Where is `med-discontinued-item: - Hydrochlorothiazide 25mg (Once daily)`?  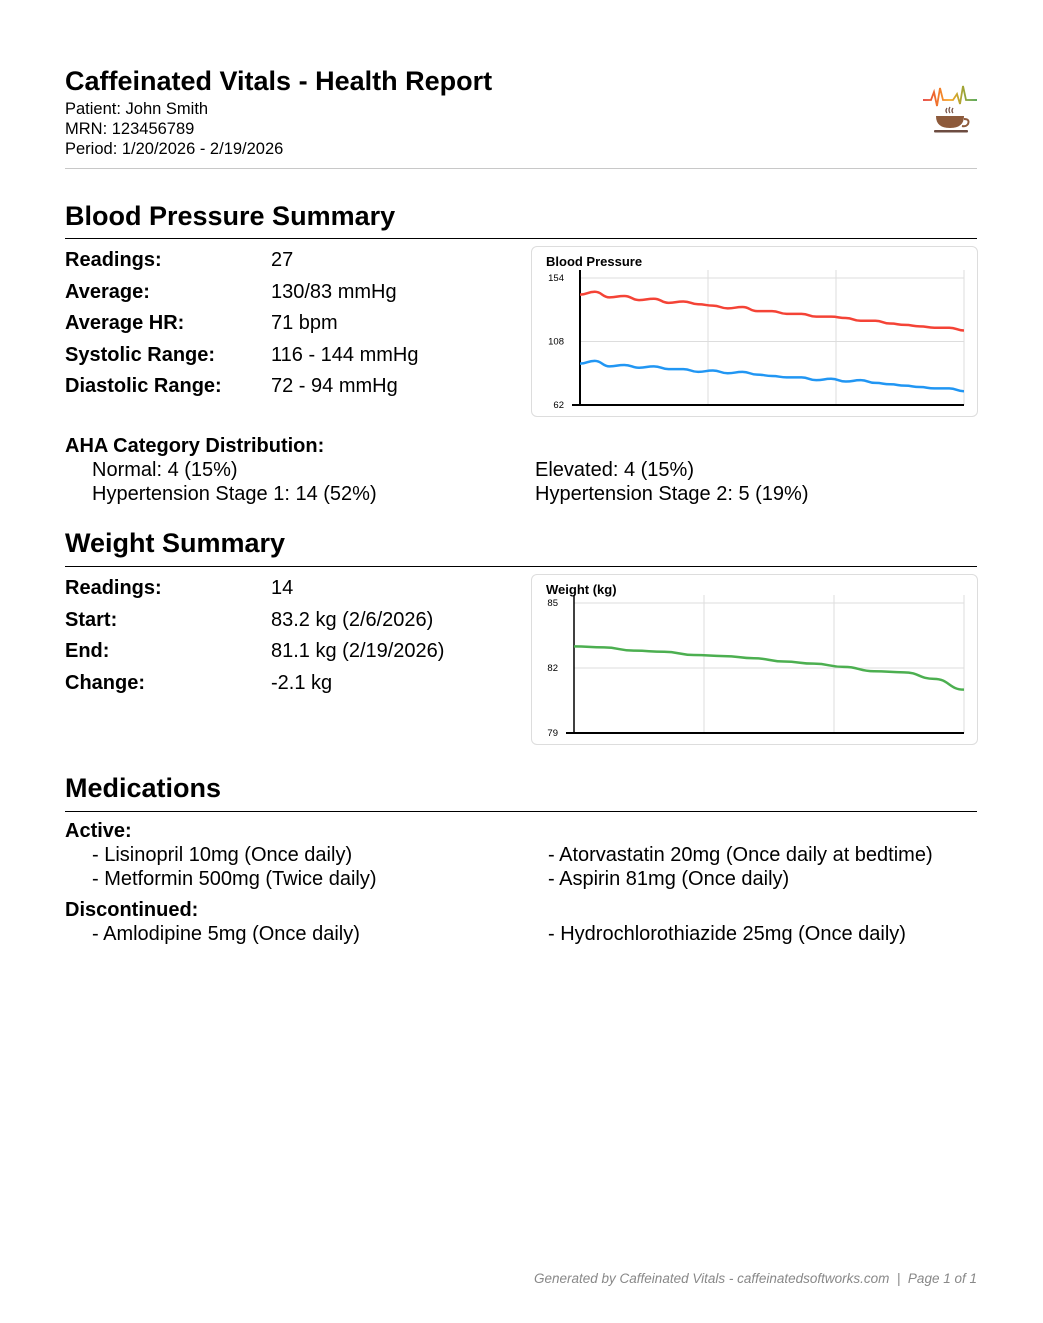
med-discontinued-item: - Hydrochlorothiazide 25mg (Once daily) is located at coordinates (727, 934).